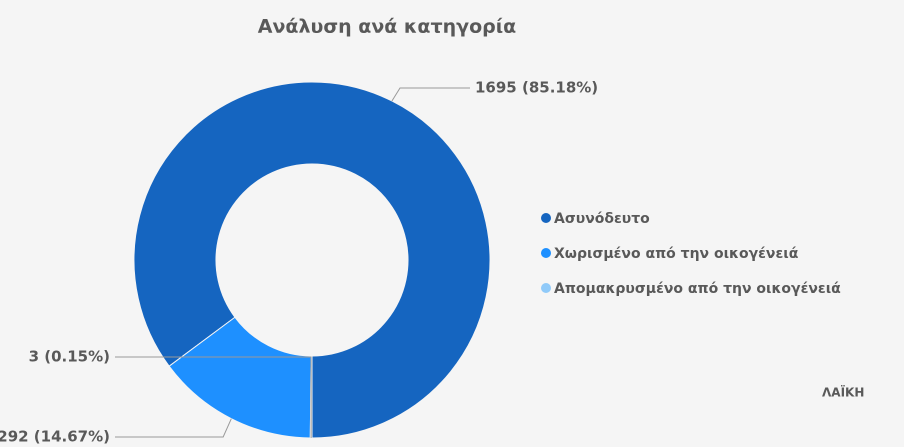  I want to click on data-label: 1695 (85.18%), so click(536, 88).